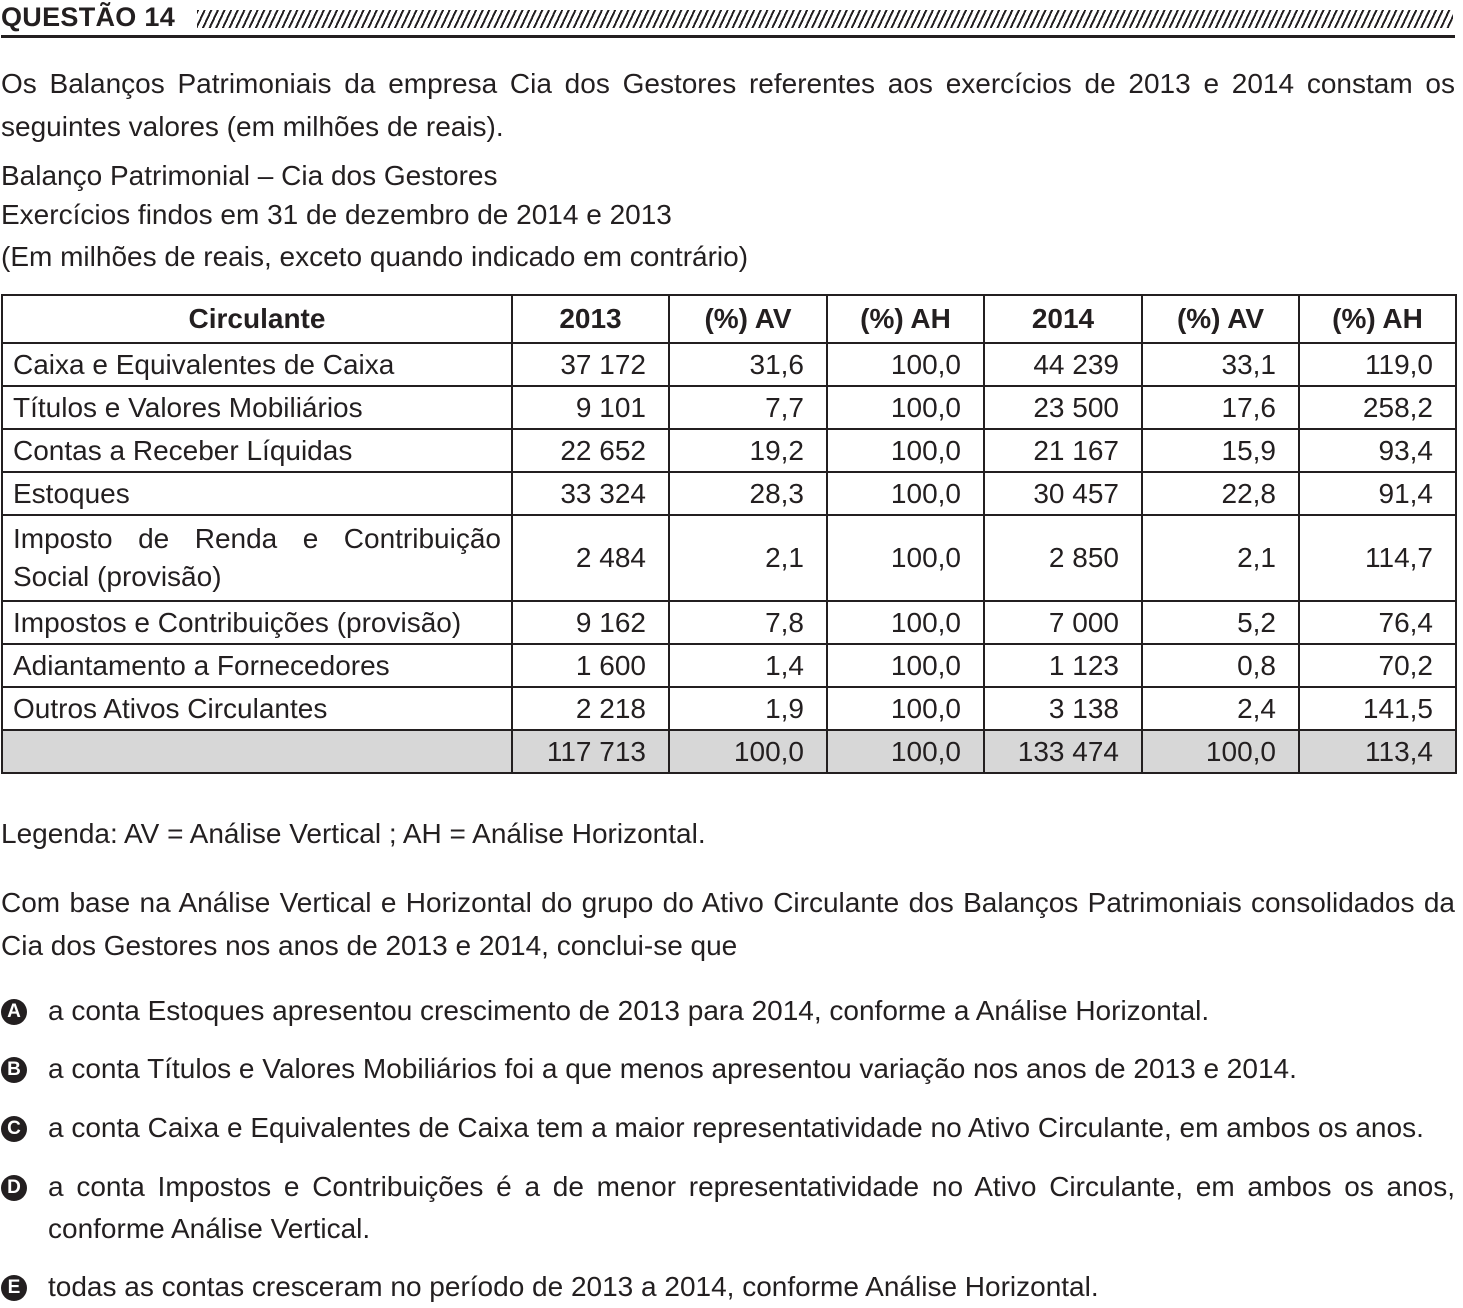 The image size is (1463, 1308). Describe the element at coordinates (748, 708) in the screenshot. I see `cell-av-2013: 1,9` at that location.